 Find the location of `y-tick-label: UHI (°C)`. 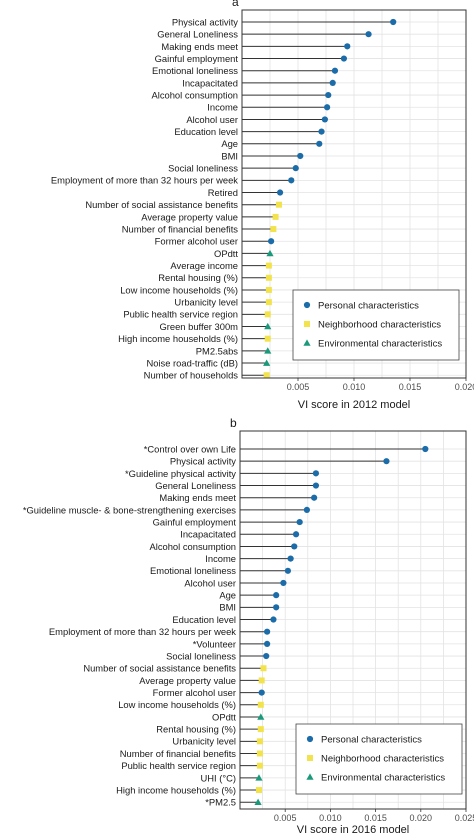

y-tick-label: UHI (°C) is located at coordinates (218, 777).